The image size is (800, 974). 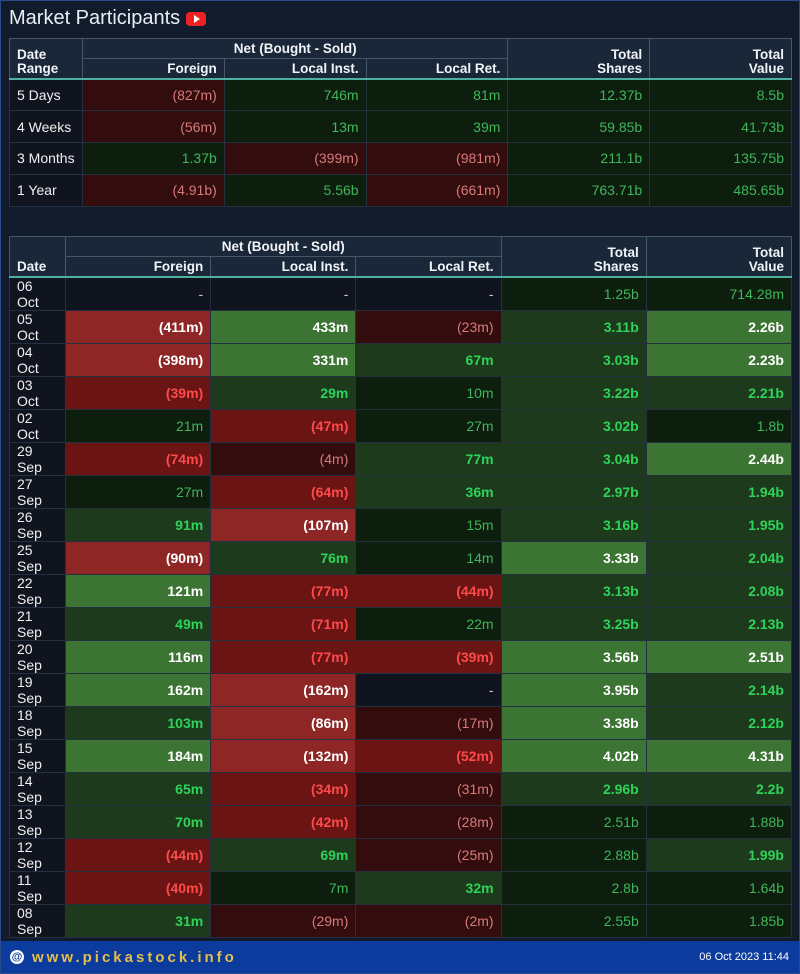 What do you see at coordinates (573, 855) in the screenshot?
I see `value-cell: 2.88b` at bounding box center [573, 855].